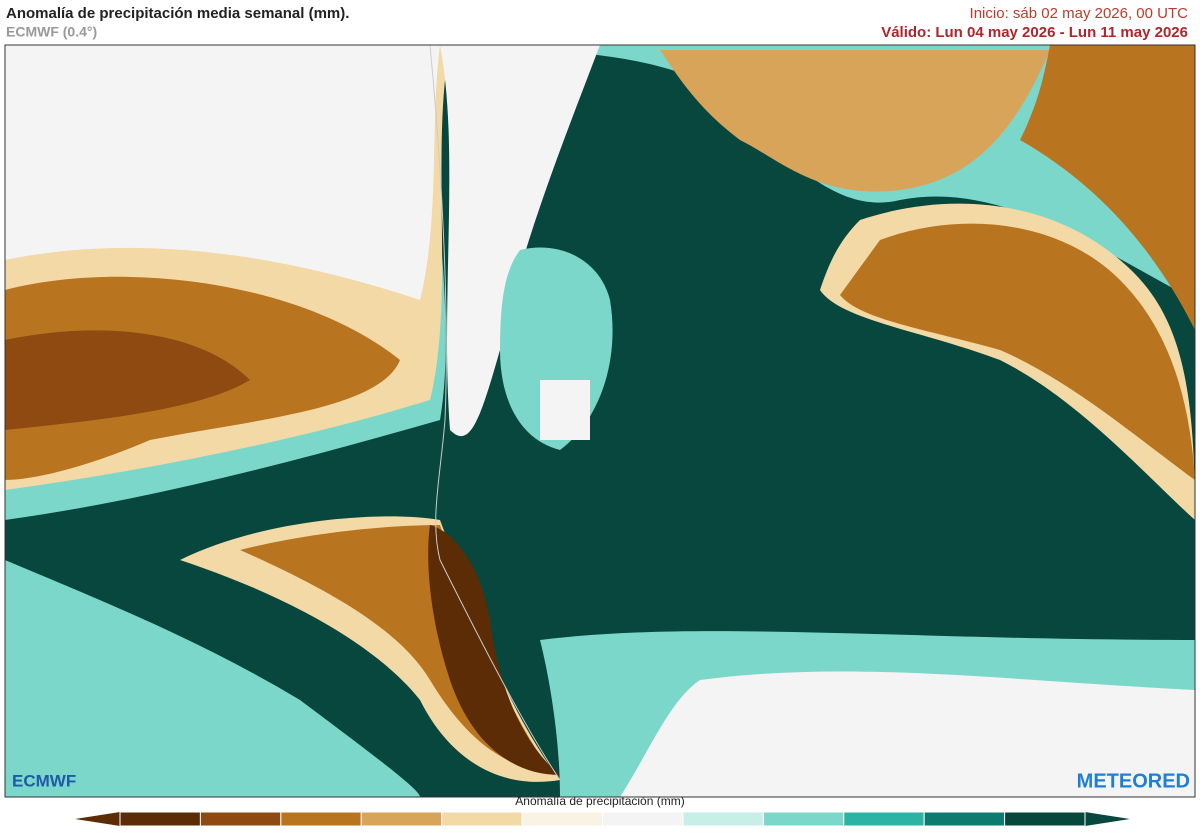 The height and width of the screenshot is (834, 1200). I want to click on dry-atlantic-north, so click(1107, 187).